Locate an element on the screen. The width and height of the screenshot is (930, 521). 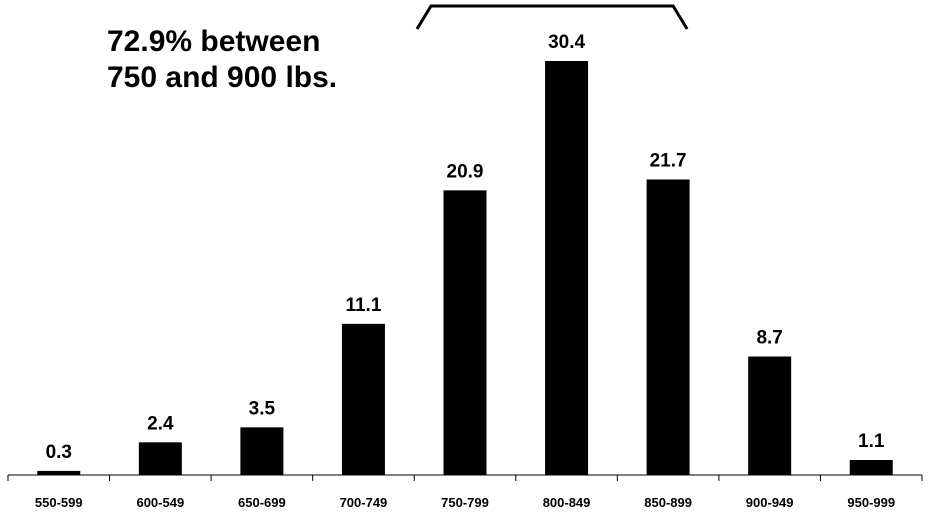
range-bracket is located at coordinates (552, 17).